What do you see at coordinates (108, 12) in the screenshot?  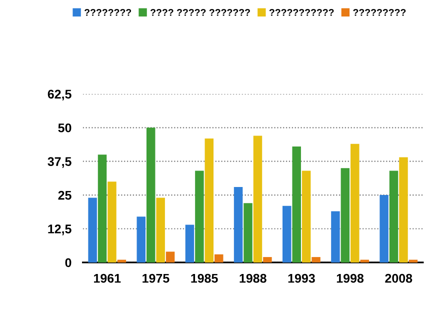 I see `legend-label: ????????` at bounding box center [108, 12].